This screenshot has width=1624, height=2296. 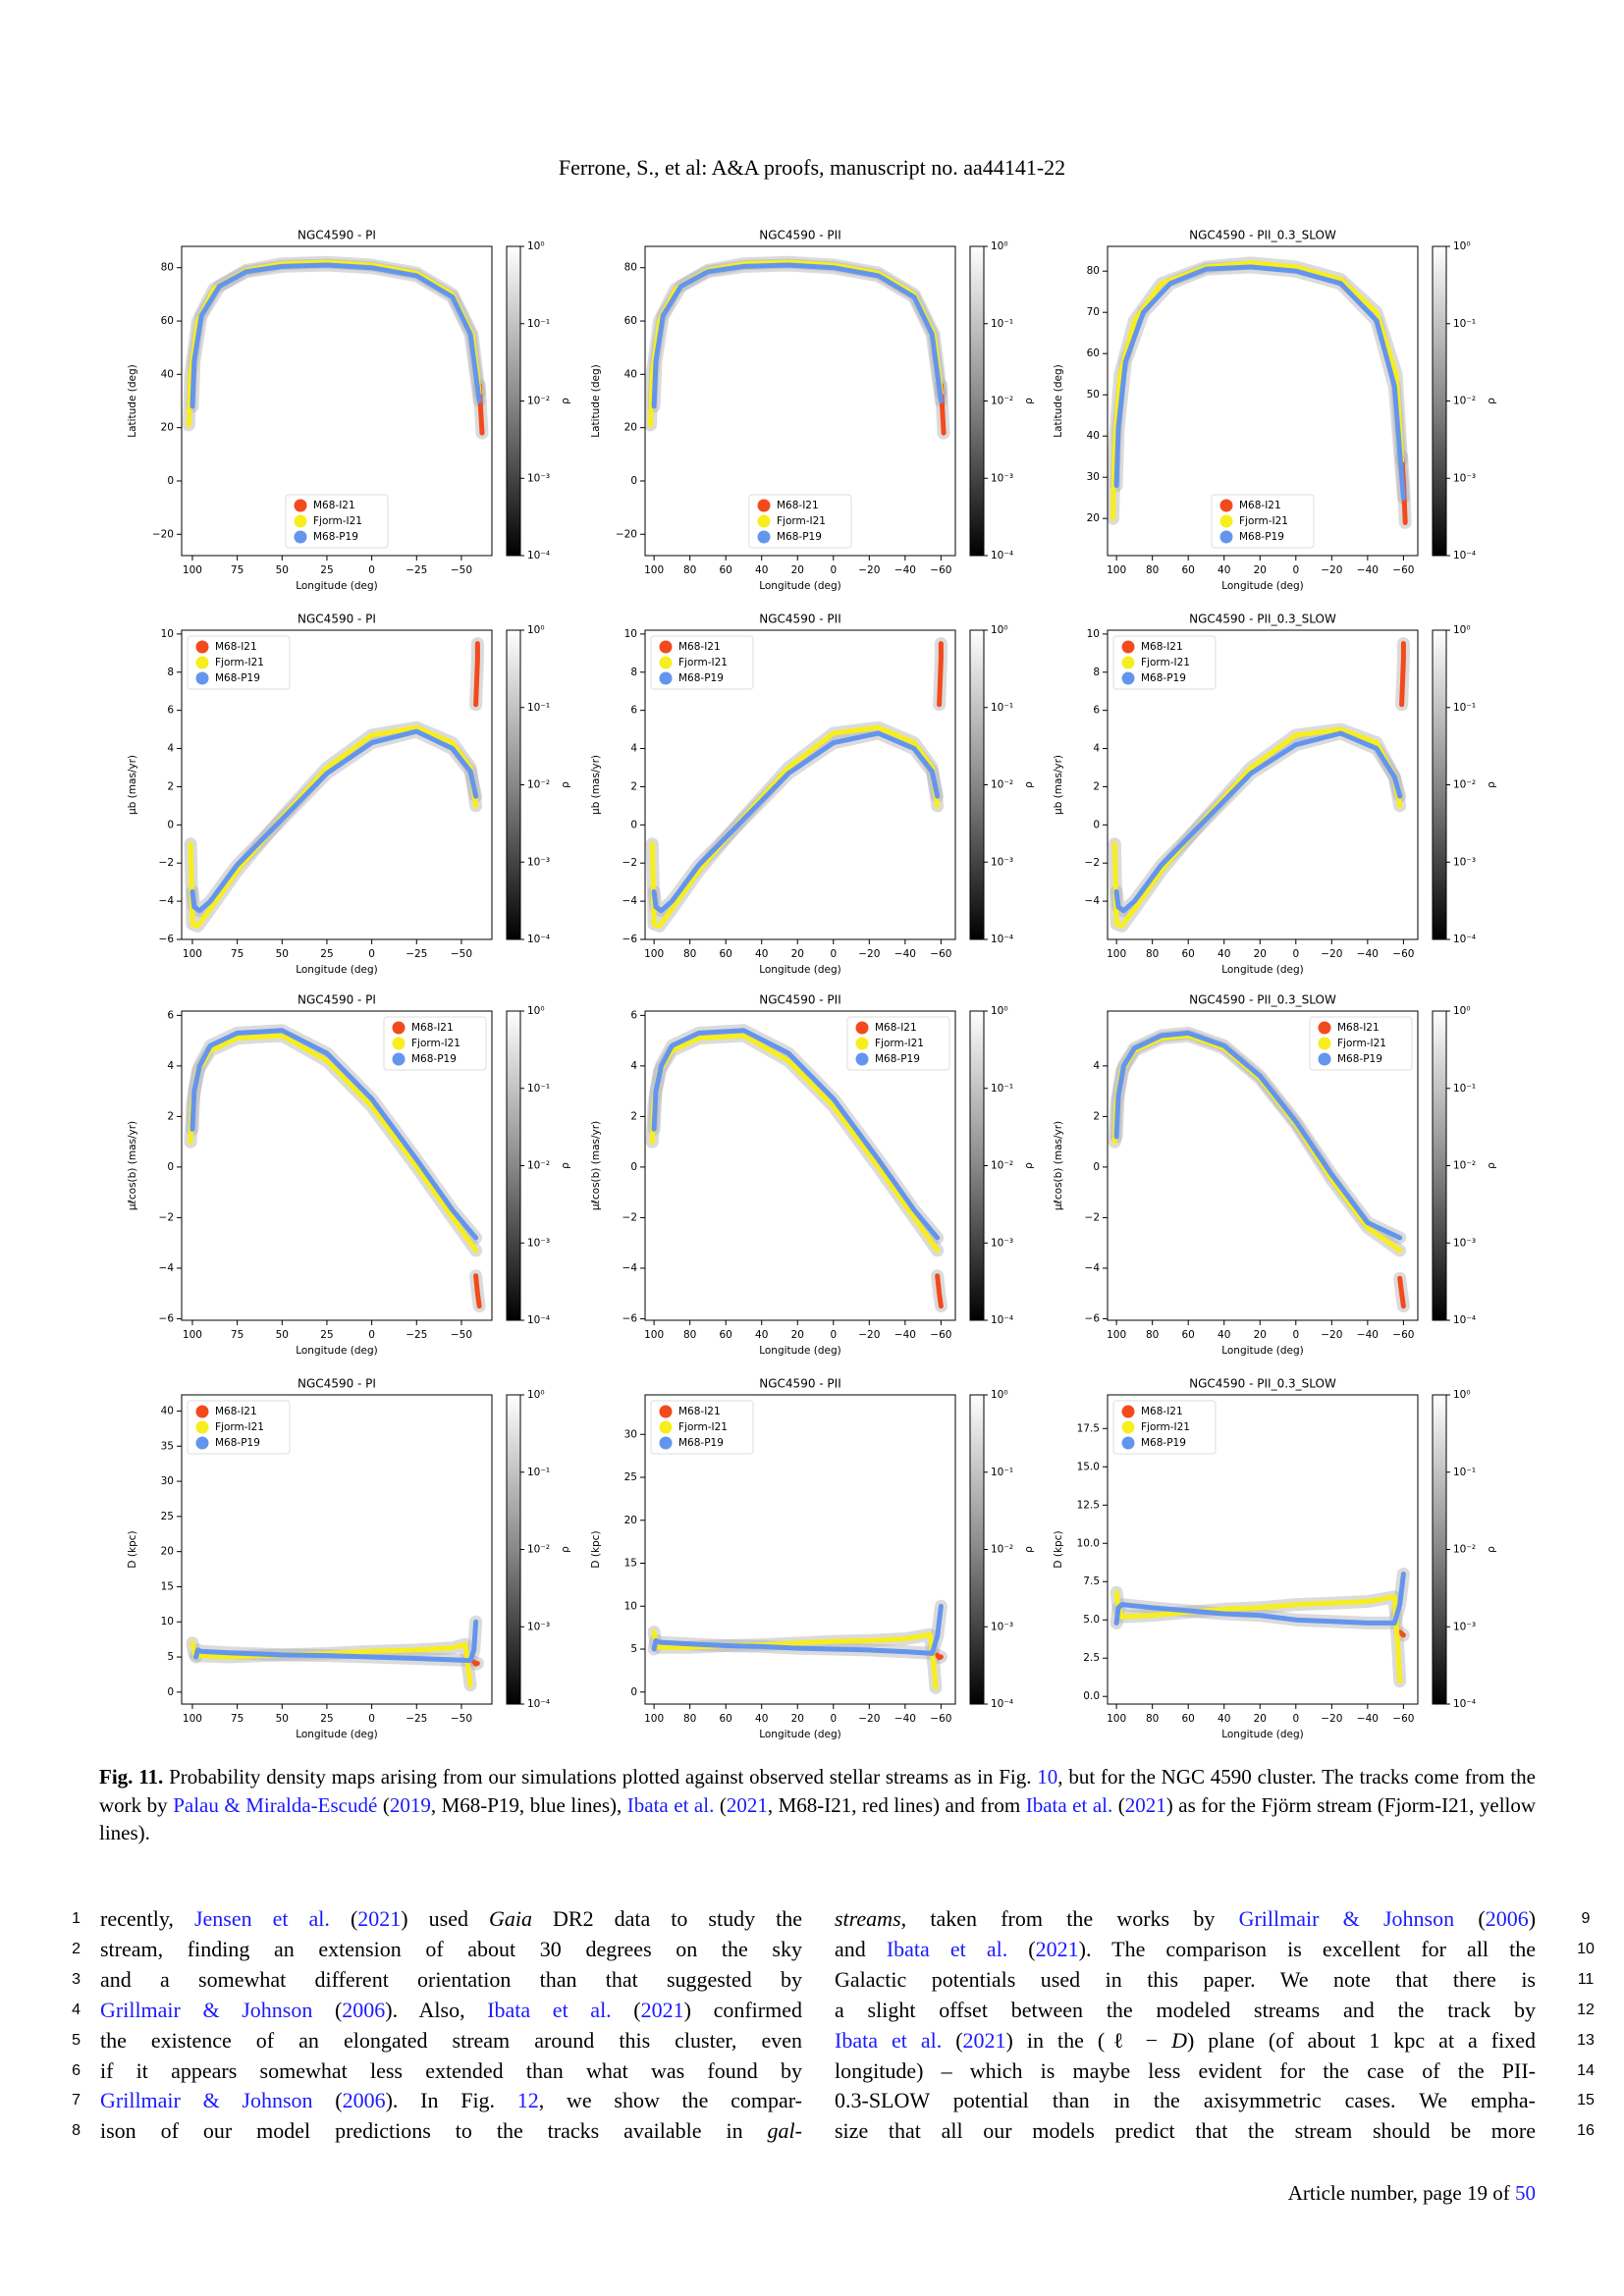 What do you see at coordinates (795, 827) in the screenshot?
I see `density-halo` at bounding box center [795, 827].